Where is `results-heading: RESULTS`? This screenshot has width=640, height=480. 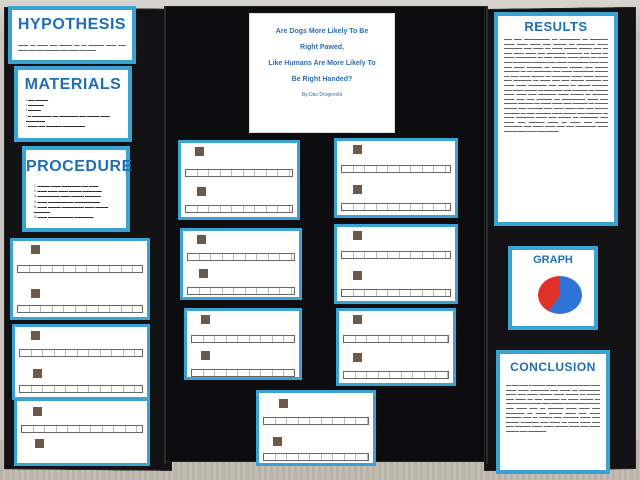
results-heading: RESULTS is located at coordinates (556, 26).